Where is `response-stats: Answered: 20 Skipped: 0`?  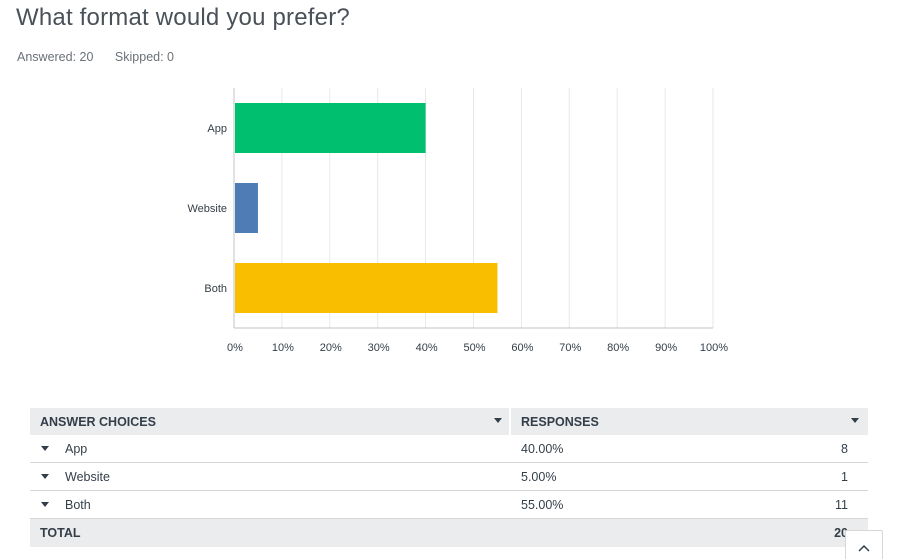
response-stats: Answered: 20 Skipped: 0 is located at coordinates (104, 57).